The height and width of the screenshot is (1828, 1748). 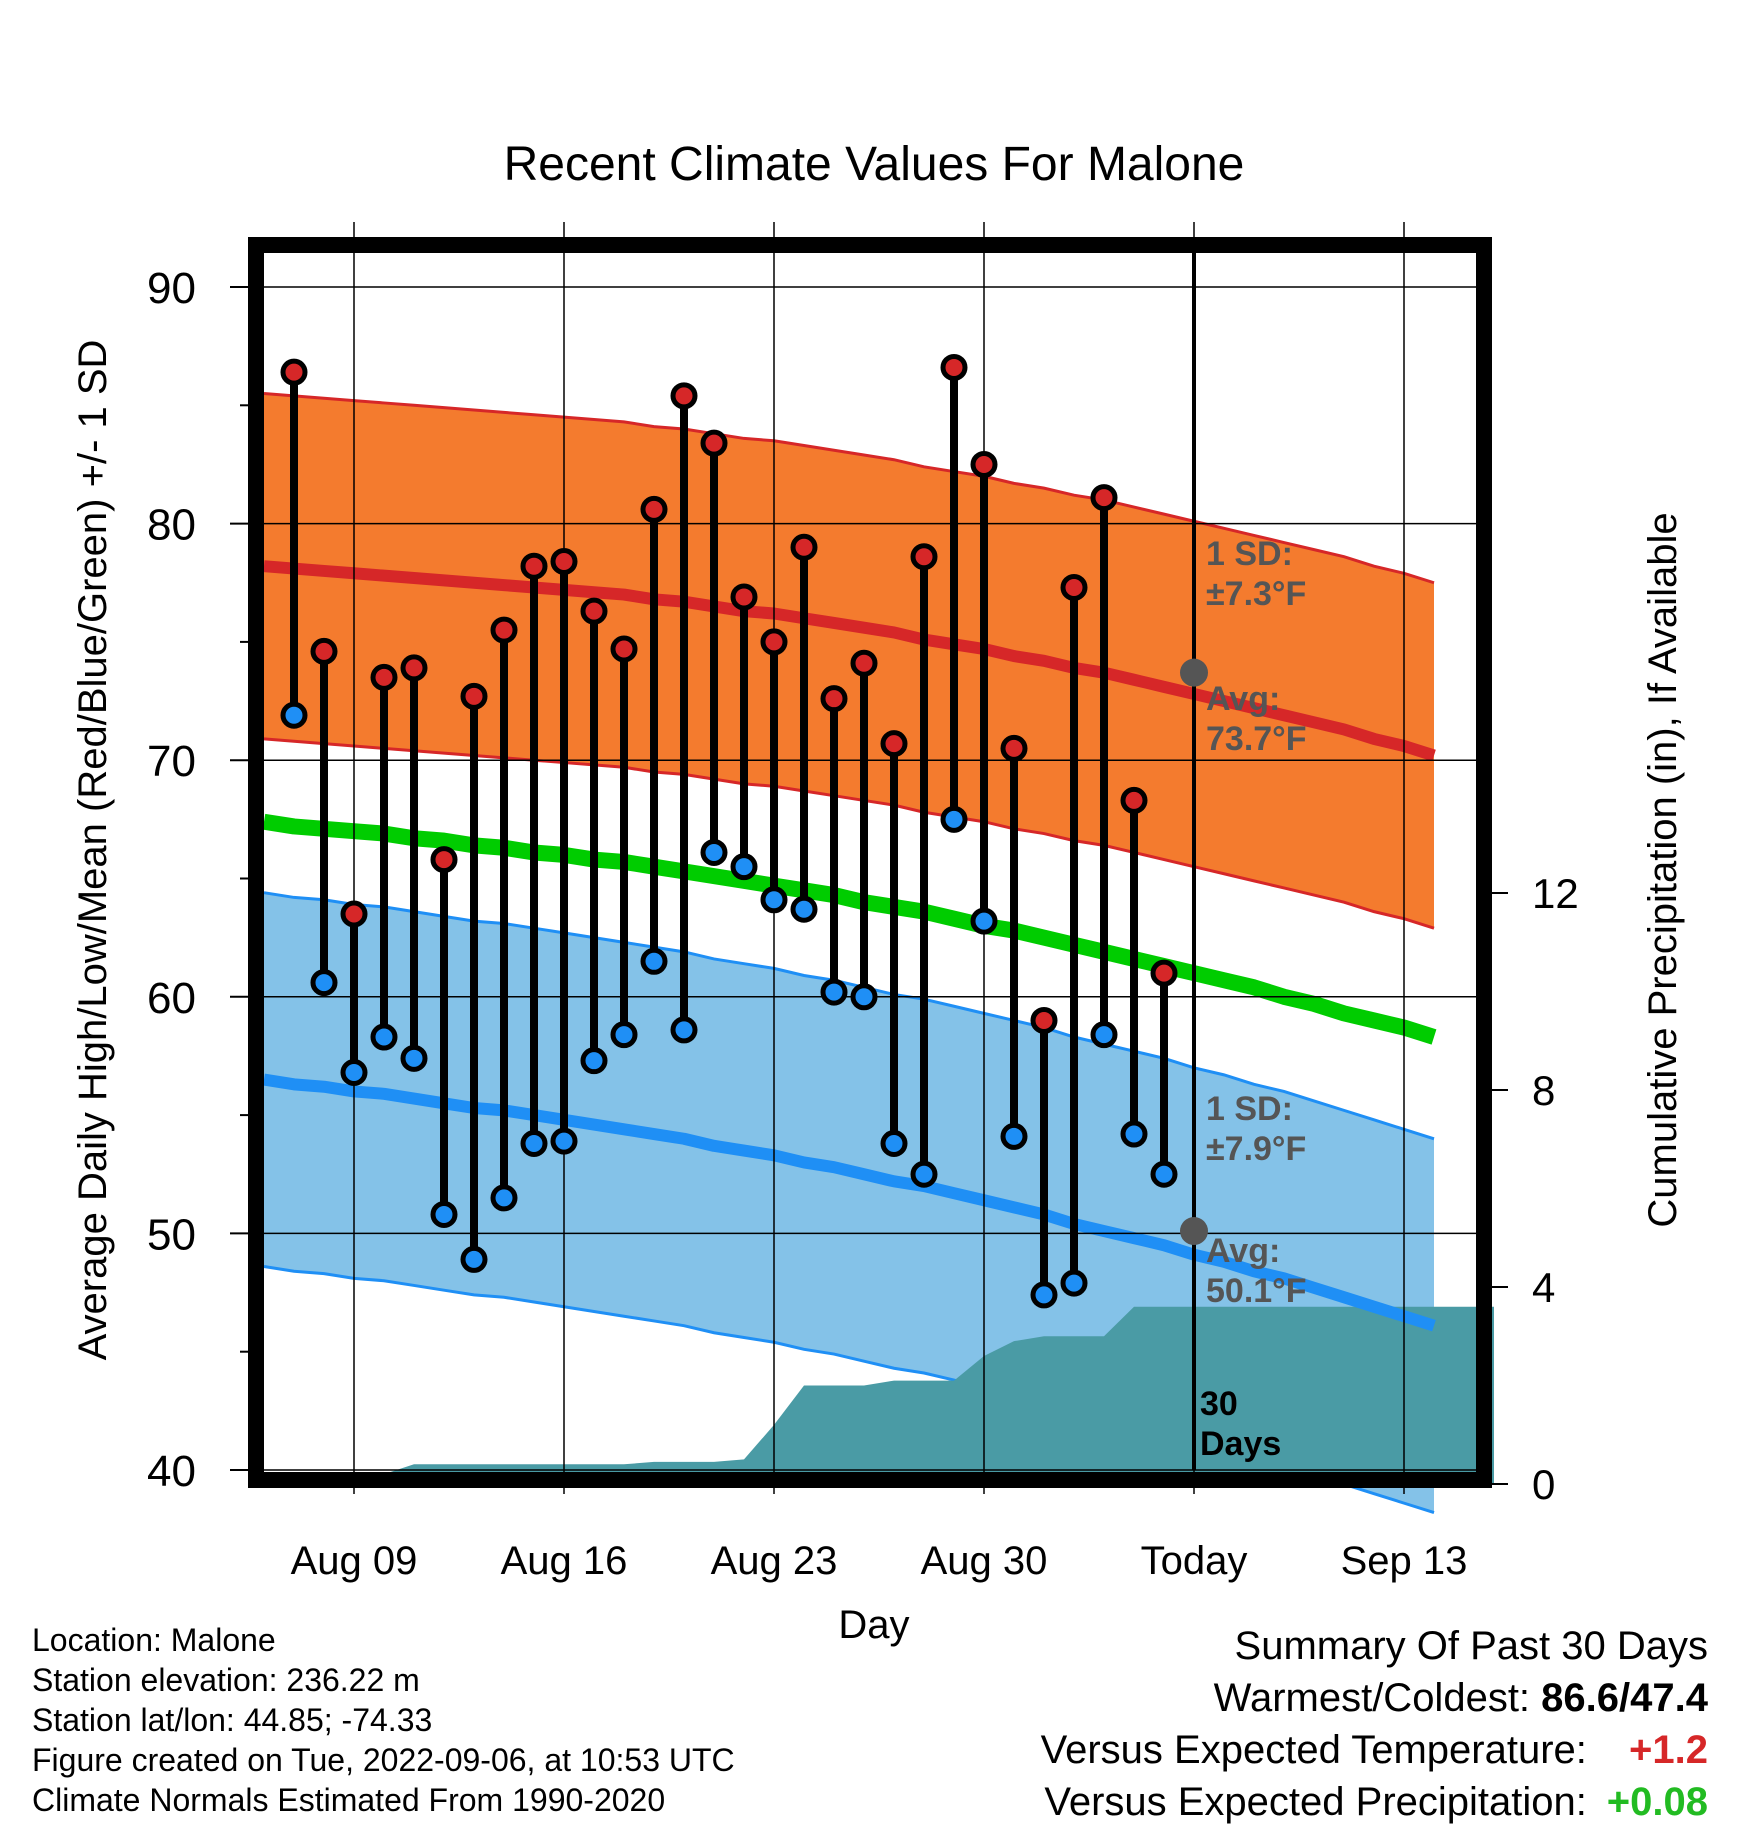 I want to click on low-sd-annotation: 1 SD: ±7.9°F, so click(x=1256, y=1129).